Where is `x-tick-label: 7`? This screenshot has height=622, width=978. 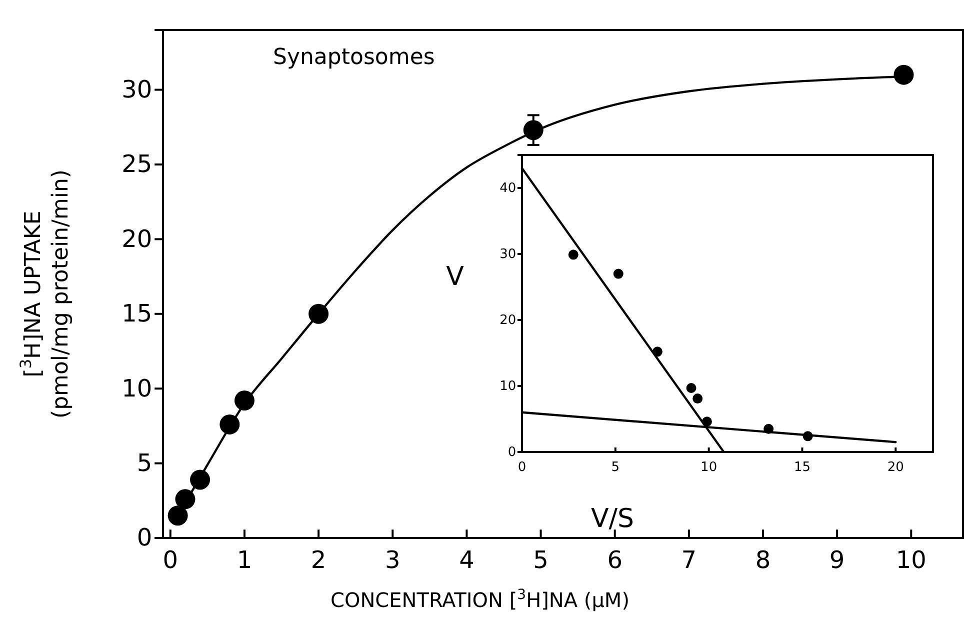
x-tick-label: 7 is located at coordinates (689, 560).